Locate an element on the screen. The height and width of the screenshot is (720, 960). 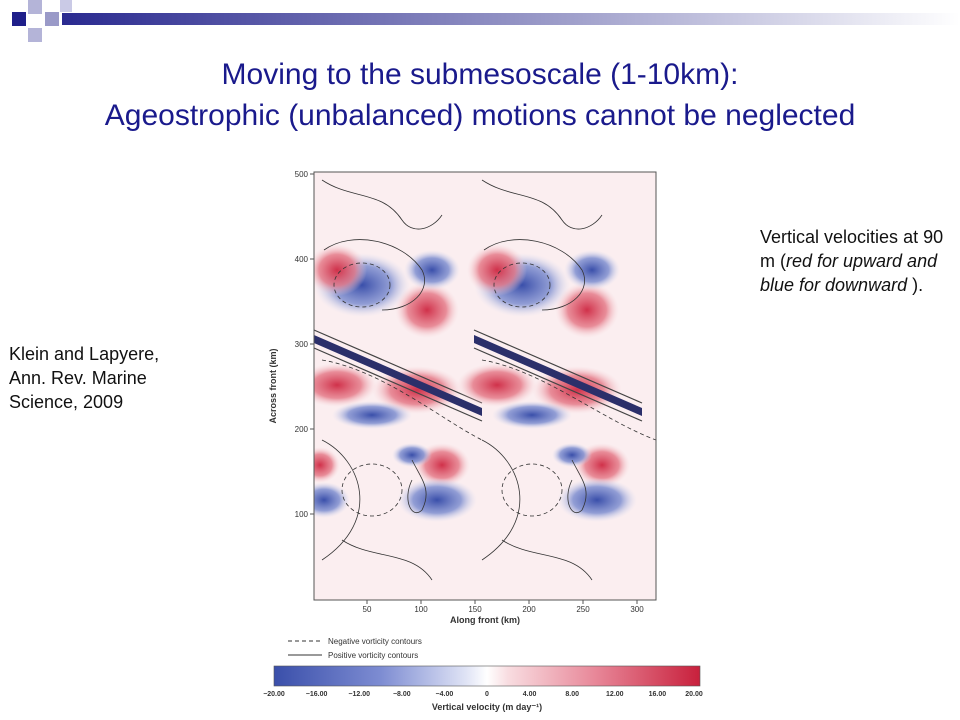
colorbar-label: Vertical velocity (m day⁻¹) is located at coordinates (487, 707).